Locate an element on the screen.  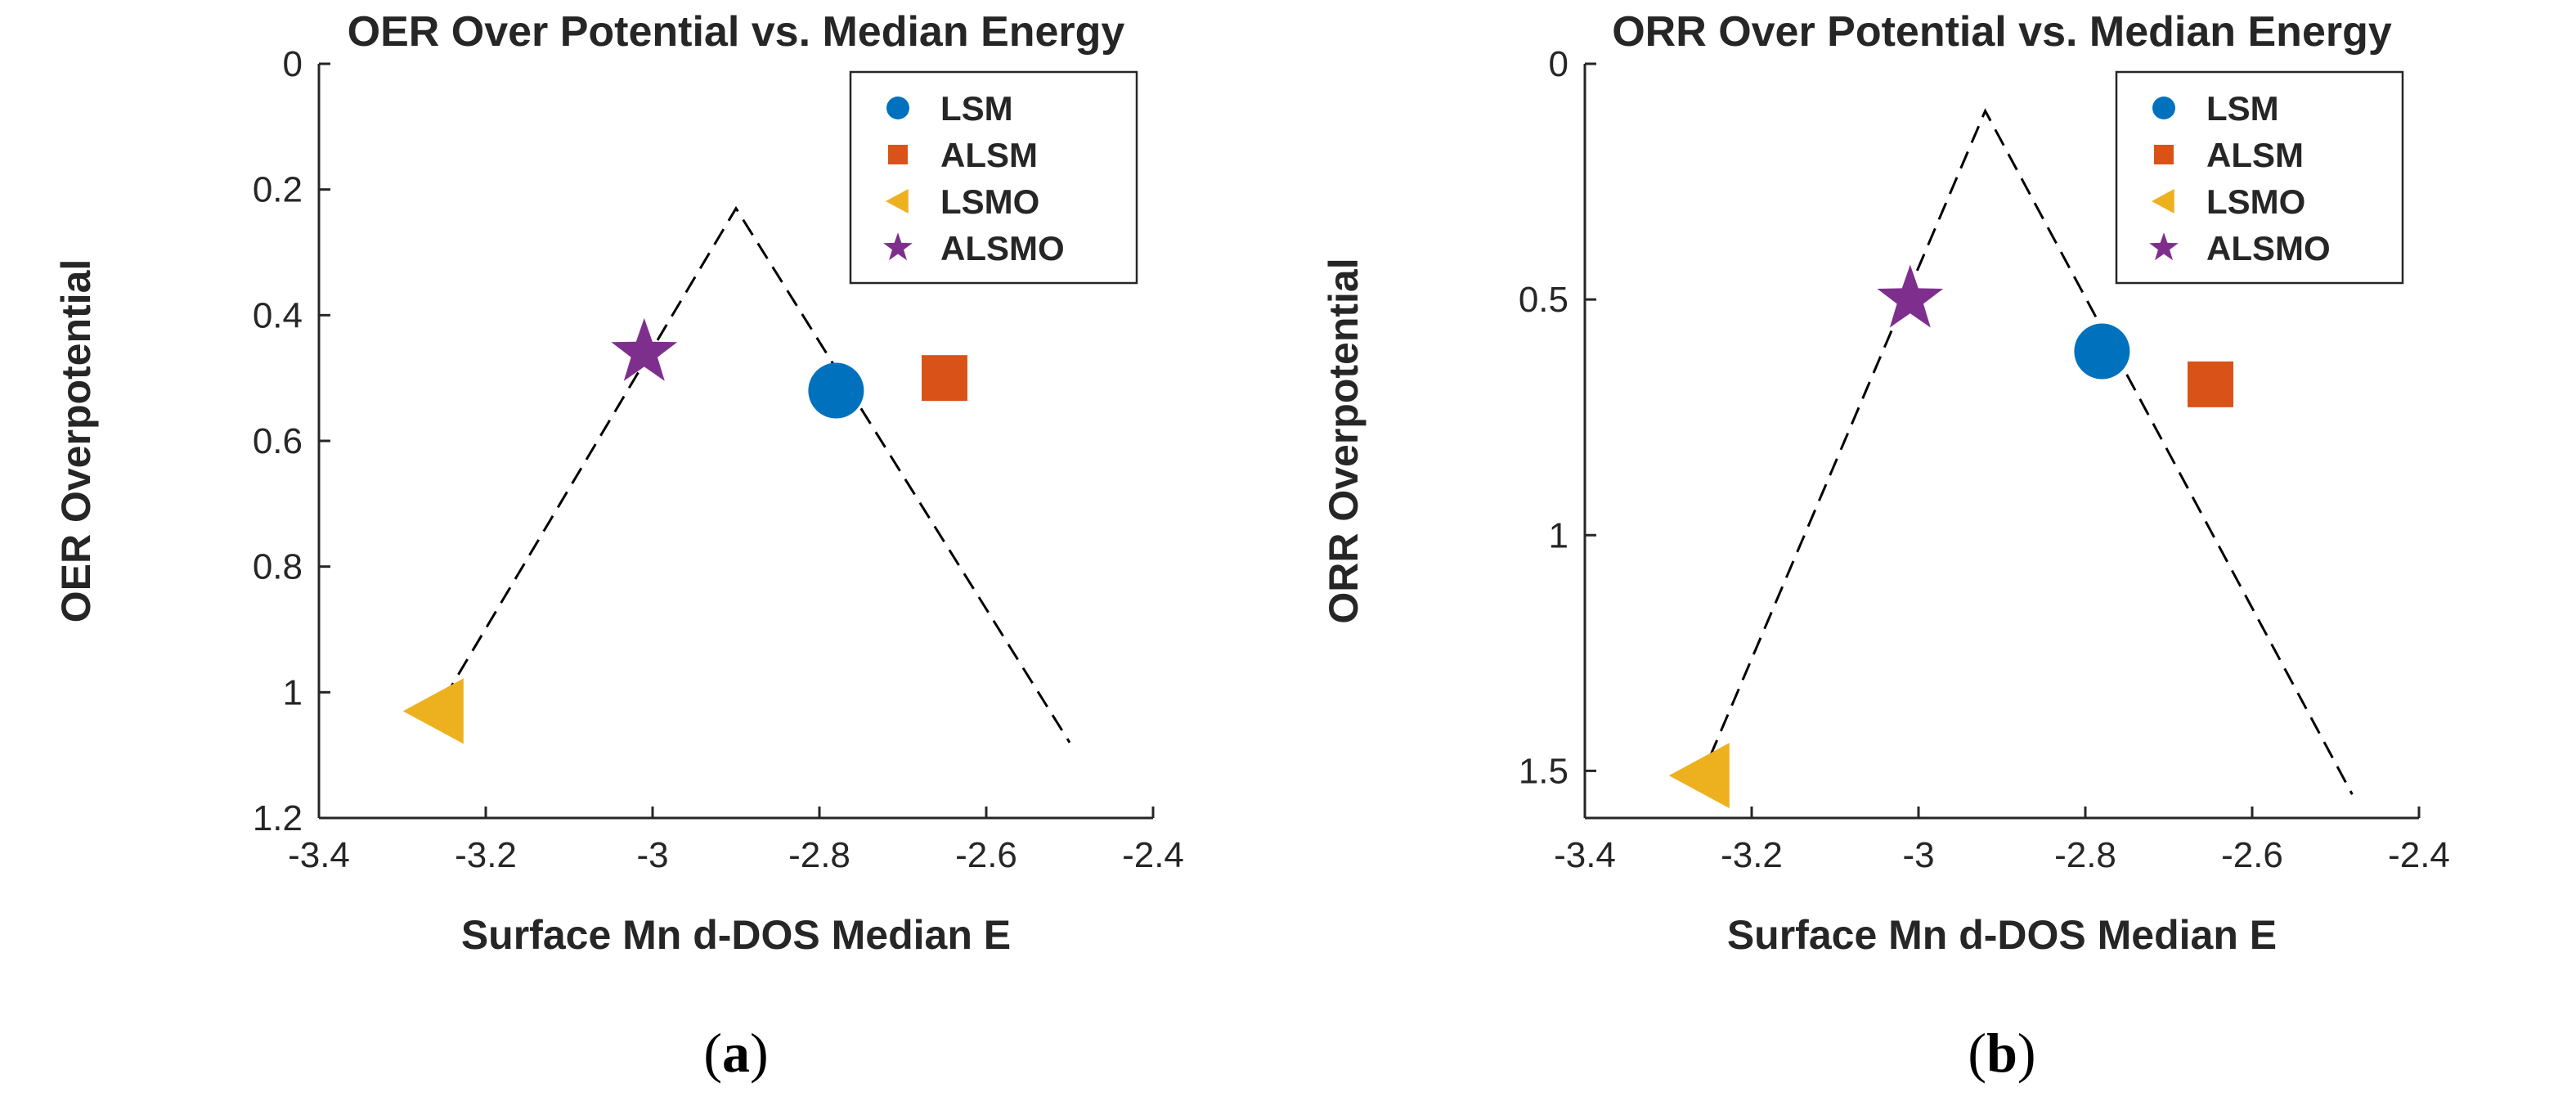
y-tick-label: 0.2 is located at coordinates (278, 190).